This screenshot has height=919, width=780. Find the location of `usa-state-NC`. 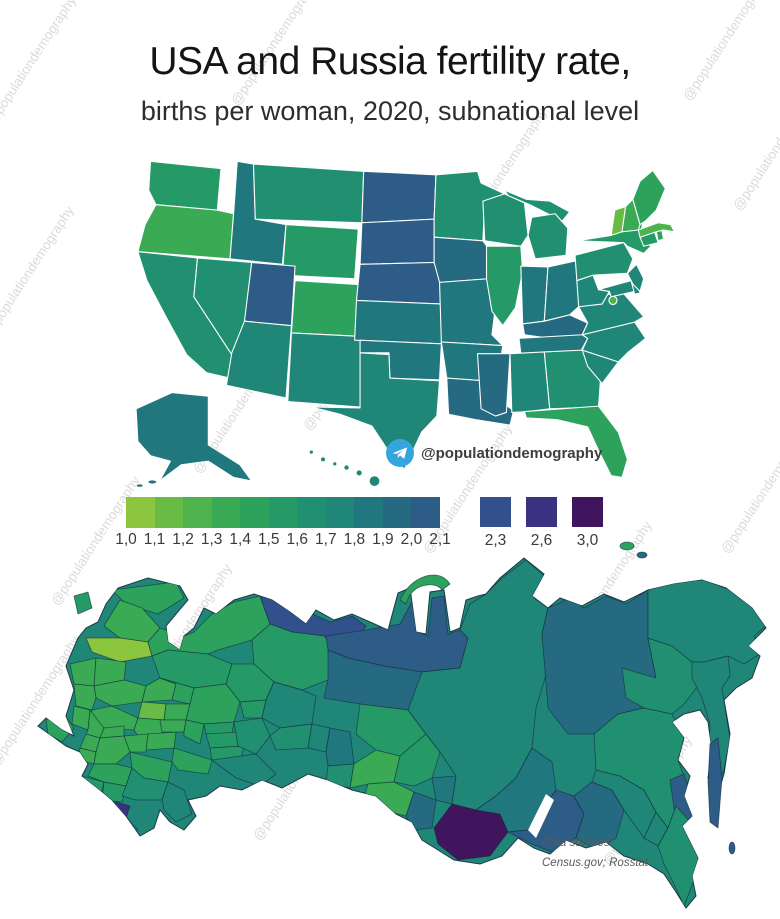

usa-state-NC is located at coordinates (614, 342).